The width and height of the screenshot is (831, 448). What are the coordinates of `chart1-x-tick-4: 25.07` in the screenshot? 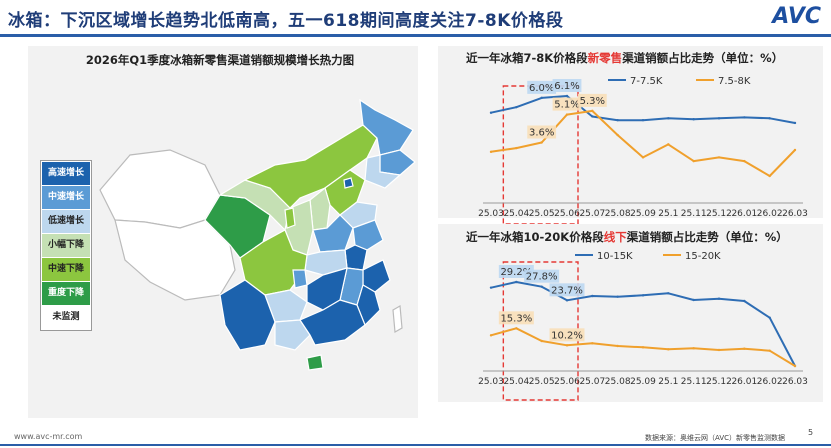 It's located at (592, 214).